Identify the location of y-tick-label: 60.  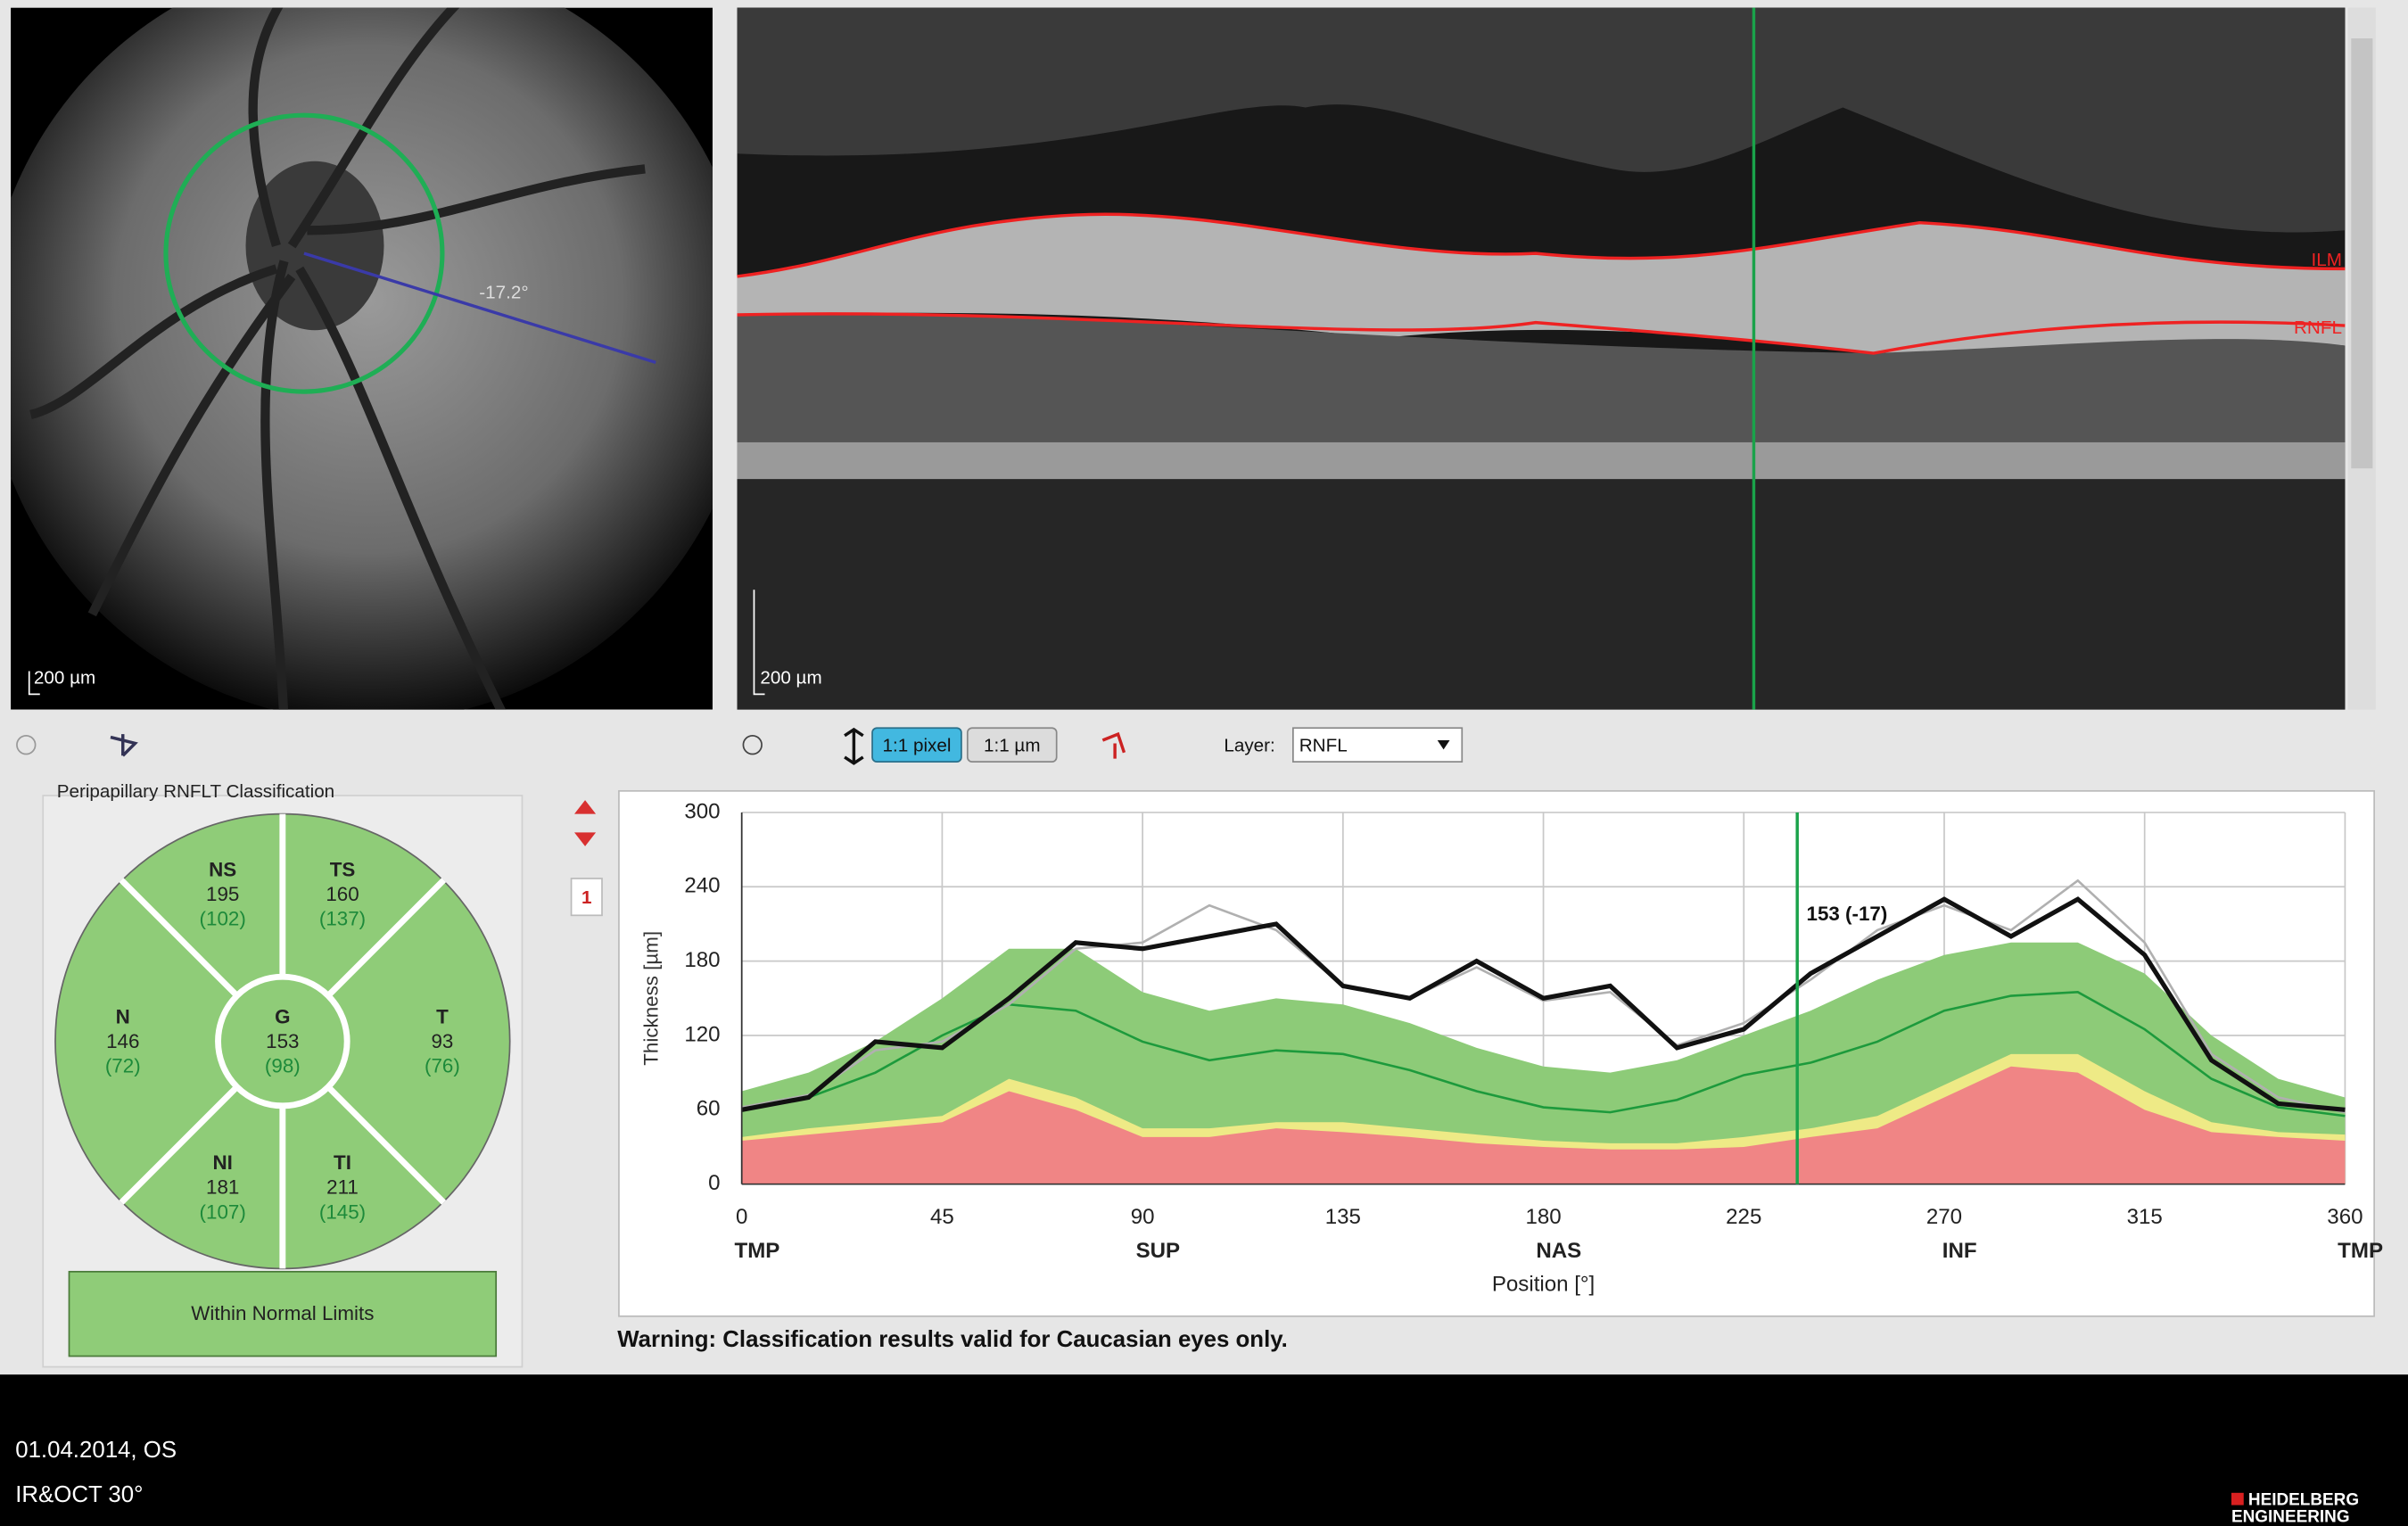
(709, 1109).